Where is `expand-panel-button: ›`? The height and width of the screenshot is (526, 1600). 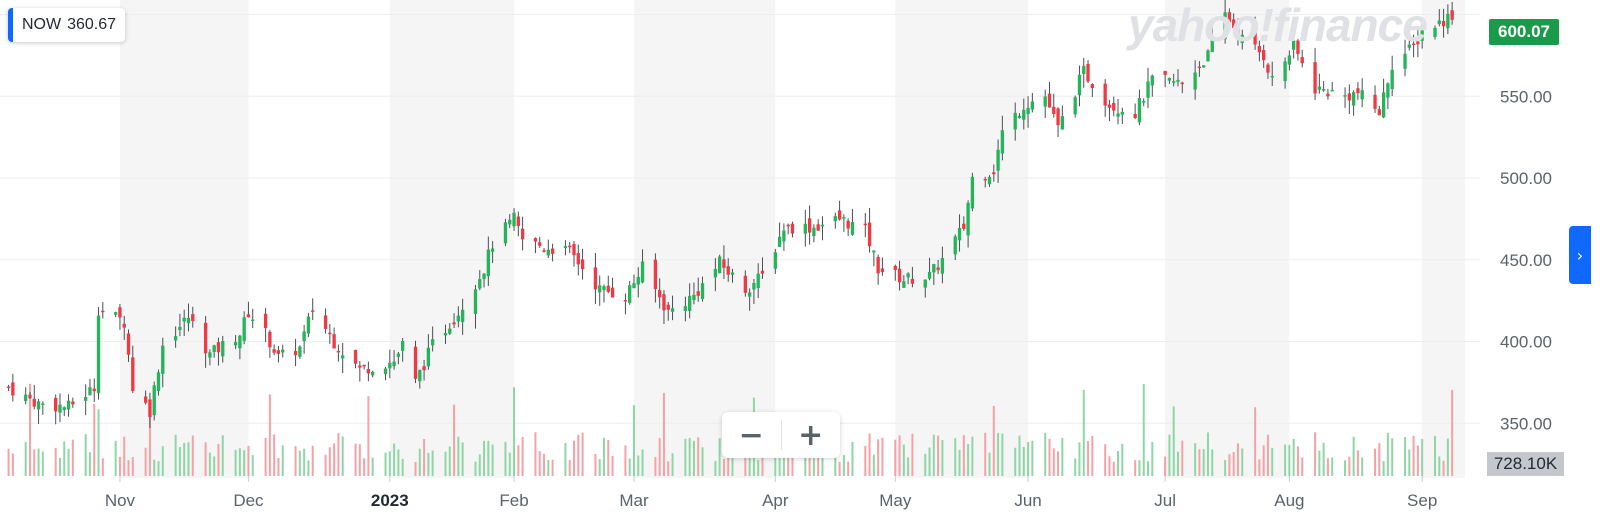
expand-panel-button: › is located at coordinates (1580, 255).